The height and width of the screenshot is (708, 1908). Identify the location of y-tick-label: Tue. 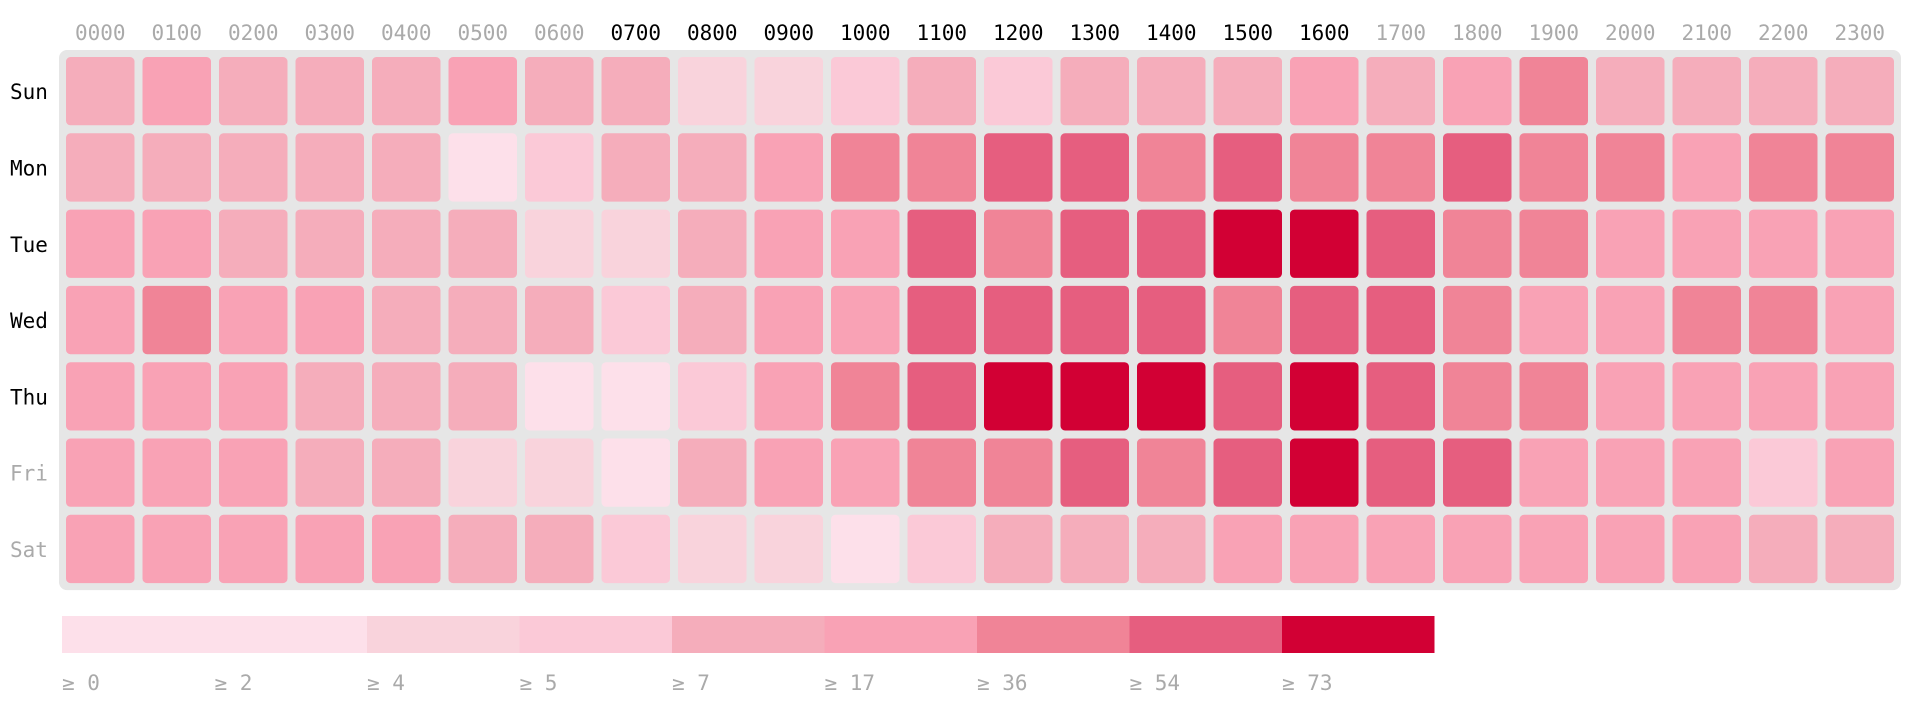
(29, 245).